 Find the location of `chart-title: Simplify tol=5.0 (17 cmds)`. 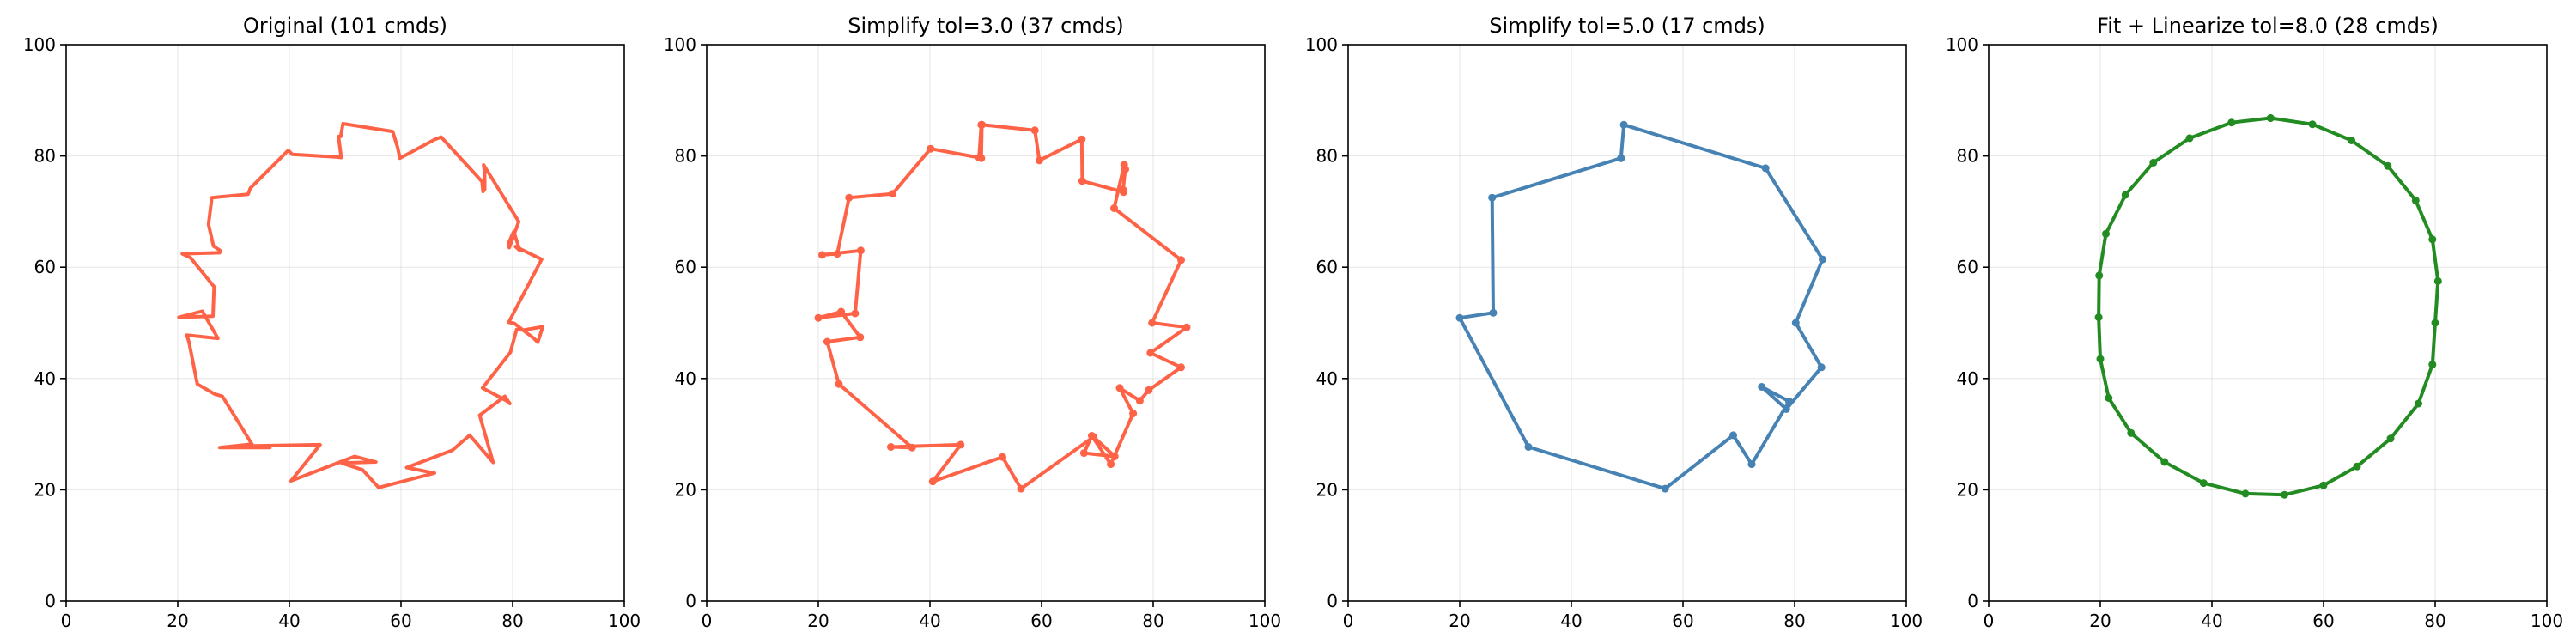

chart-title: Simplify tol=5.0 (17 cmds) is located at coordinates (1627, 26).